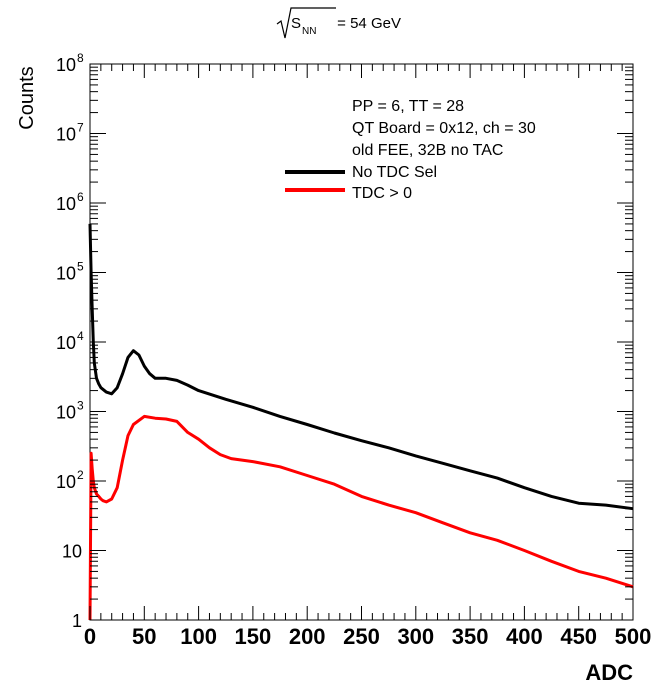 This screenshot has height=686, width=671. What do you see at coordinates (361, 636) in the screenshot?
I see `x-tick-label: 250` at bounding box center [361, 636].